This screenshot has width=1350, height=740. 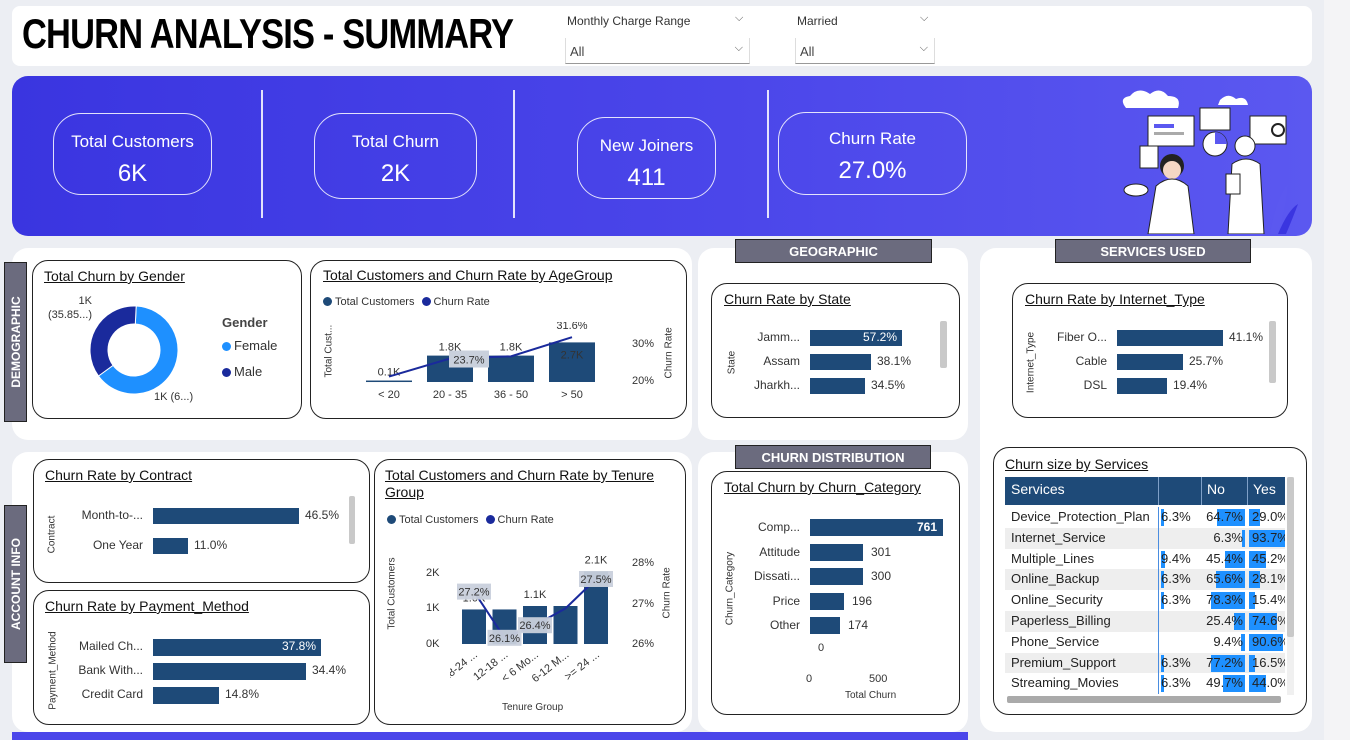 I want to click on page-edge, so click(x=1337, y=370).